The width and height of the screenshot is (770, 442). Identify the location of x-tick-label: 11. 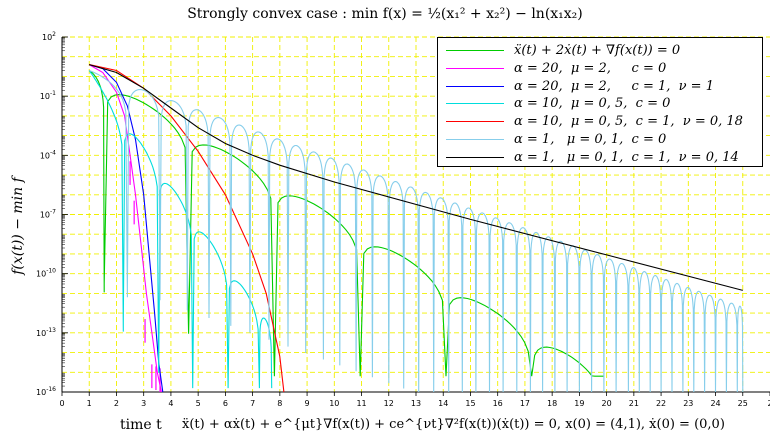
(361, 403).